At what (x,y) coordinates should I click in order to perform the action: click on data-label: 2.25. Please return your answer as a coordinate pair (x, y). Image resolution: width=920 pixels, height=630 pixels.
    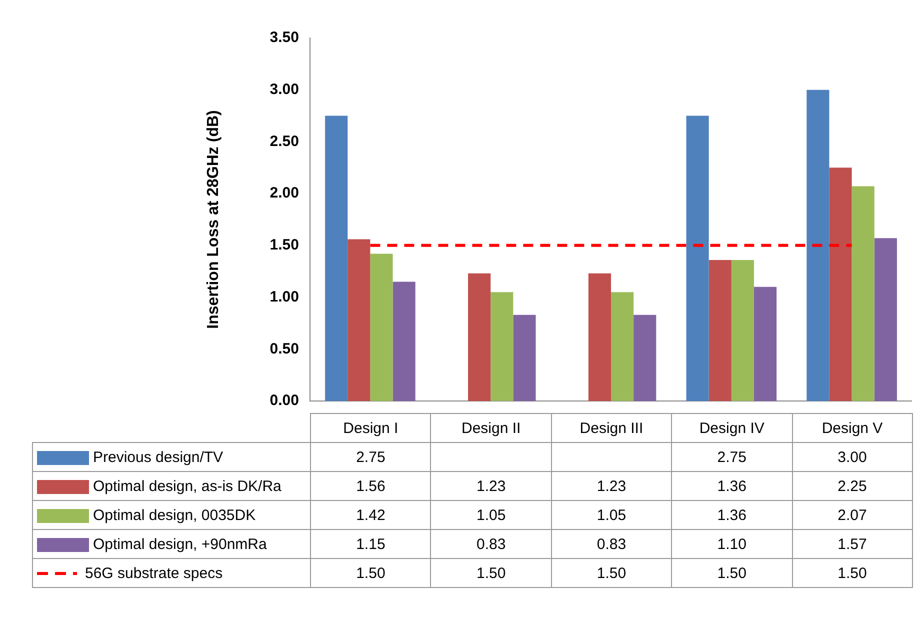
    Looking at the image, I should click on (852, 486).